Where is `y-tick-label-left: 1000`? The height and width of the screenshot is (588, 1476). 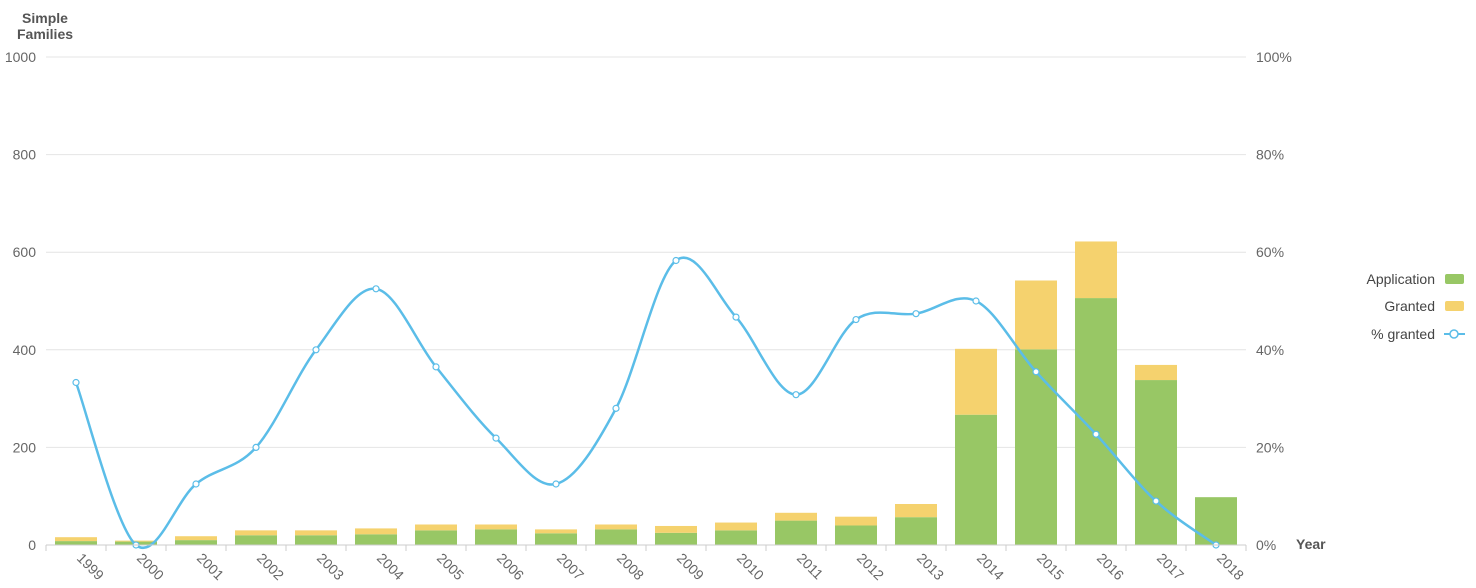 y-tick-label-left: 1000 is located at coordinates (20, 57).